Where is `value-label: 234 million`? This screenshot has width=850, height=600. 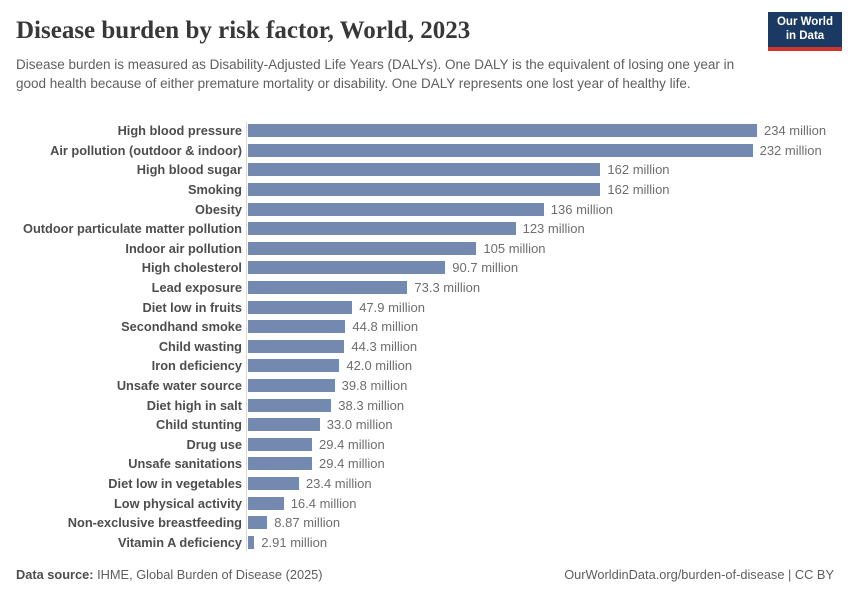 value-label: 234 million is located at coordinates (795, 131).